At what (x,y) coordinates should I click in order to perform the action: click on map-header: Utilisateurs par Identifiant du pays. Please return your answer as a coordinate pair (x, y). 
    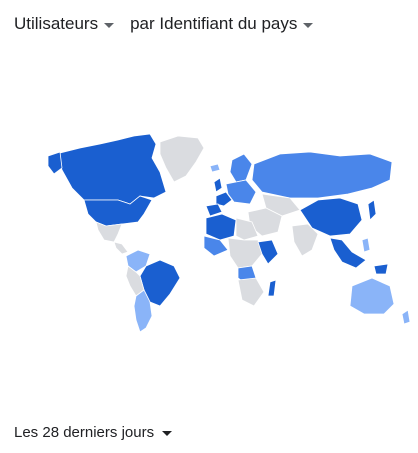
    Looking at the image, I should click on (164, 24).